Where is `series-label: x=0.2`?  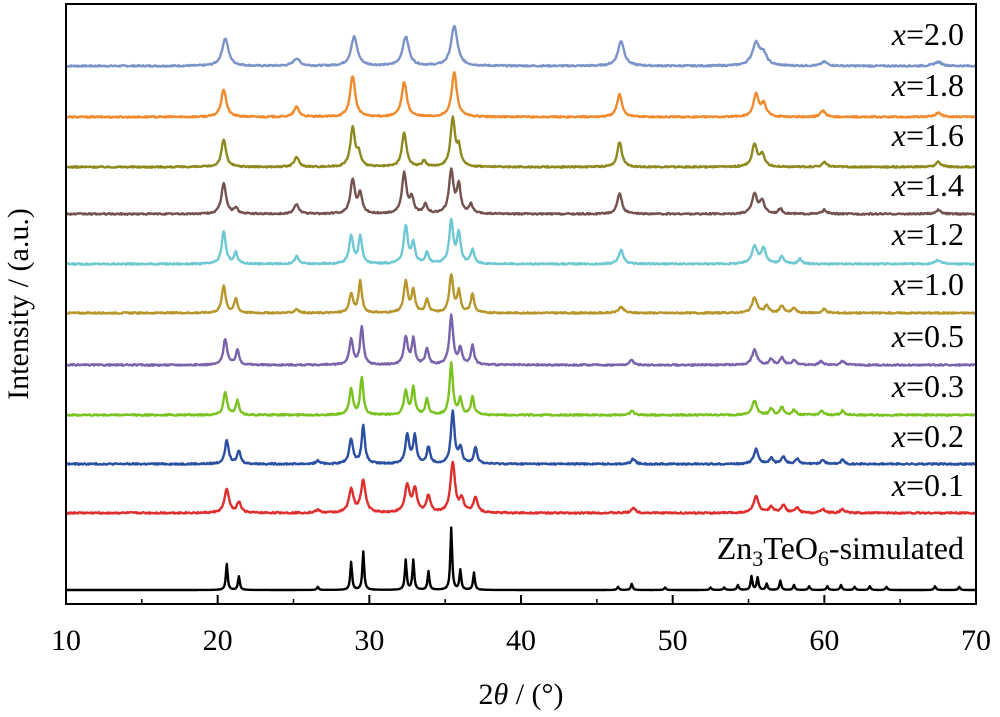
series-label: x=0.2 is located at coordinates (927, 436).